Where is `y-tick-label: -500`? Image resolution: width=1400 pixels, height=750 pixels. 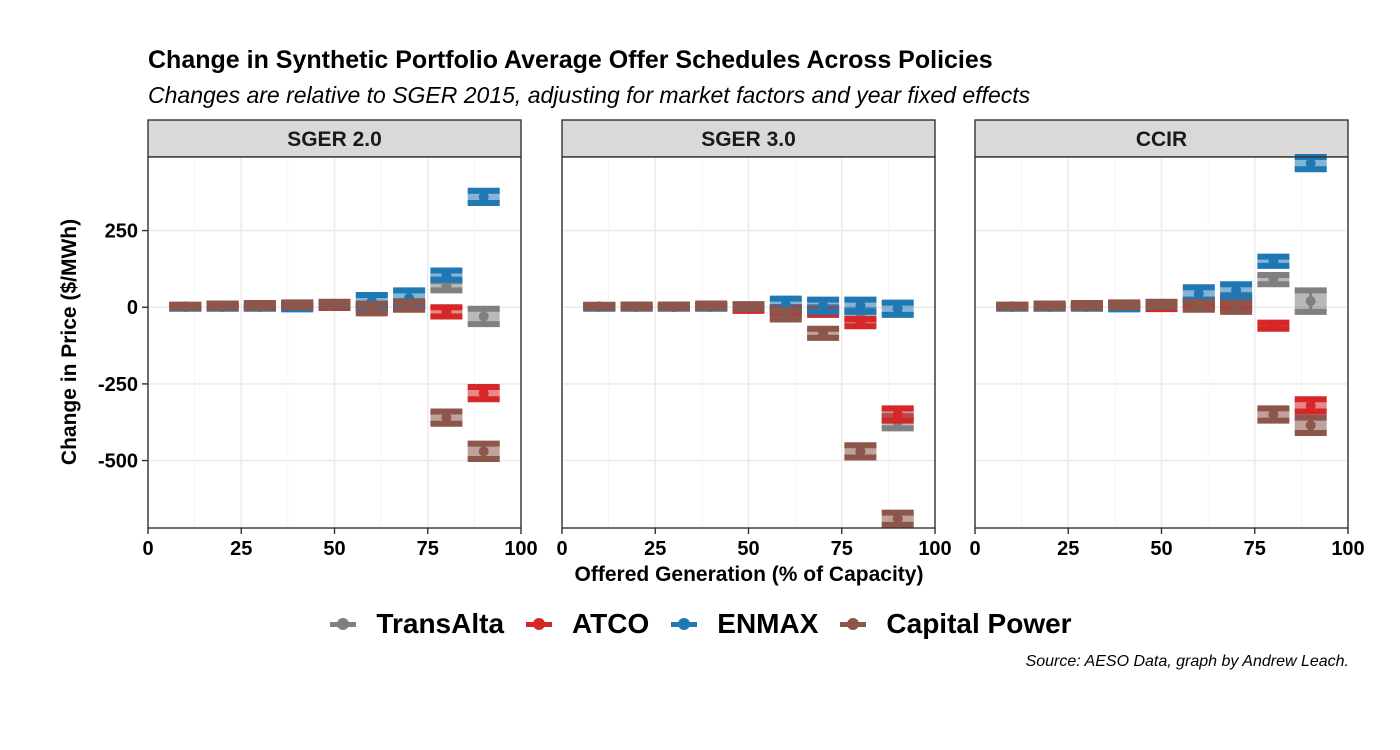 y-tick-label: -500 is located at coordinates (118, 462).